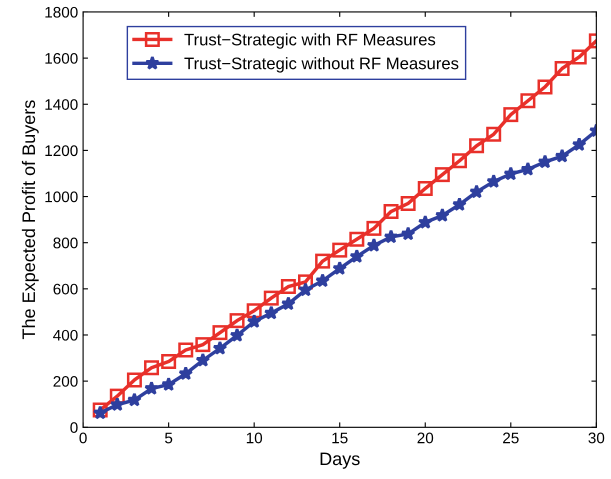 This screenshot has height=479, width=611. Describe the element at coordinates (65, 243) in the screenshot. I see `y-tick-label: 800` at that location.